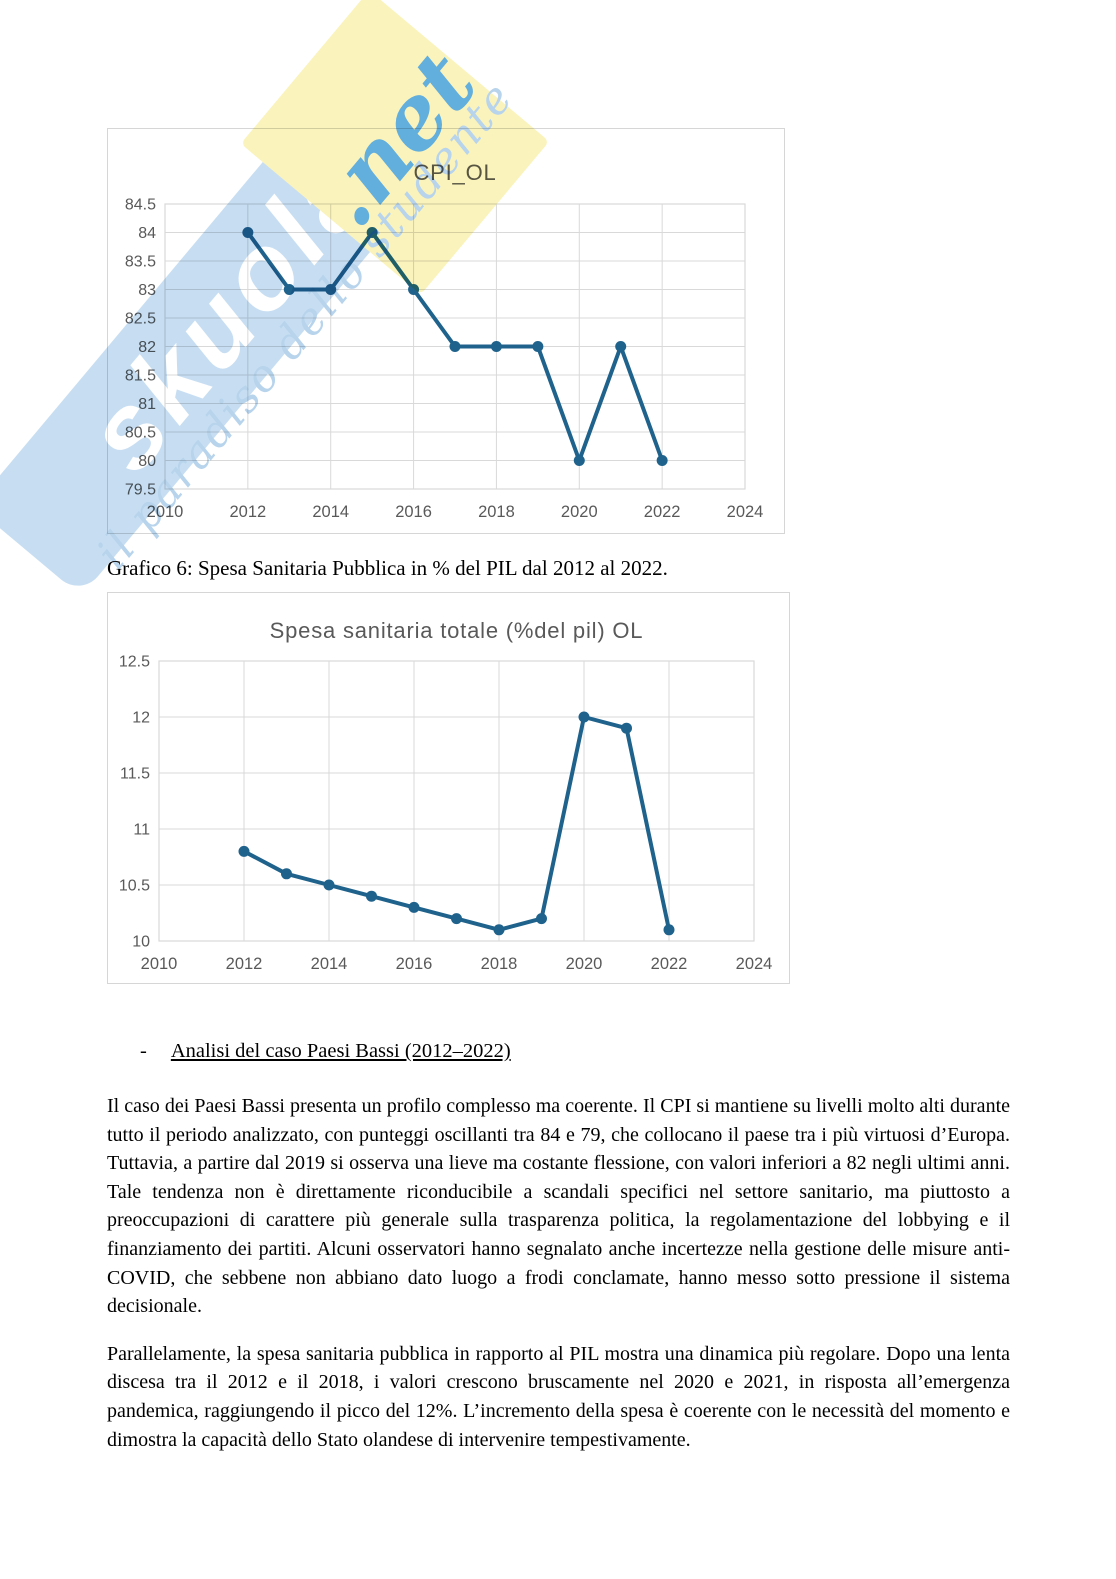 The height and width of the screenshot is (1579, 1116). Describe the element at coordinates (147, 347) in the screenshot. I see `y-axis-tick-label: 82` at that location.